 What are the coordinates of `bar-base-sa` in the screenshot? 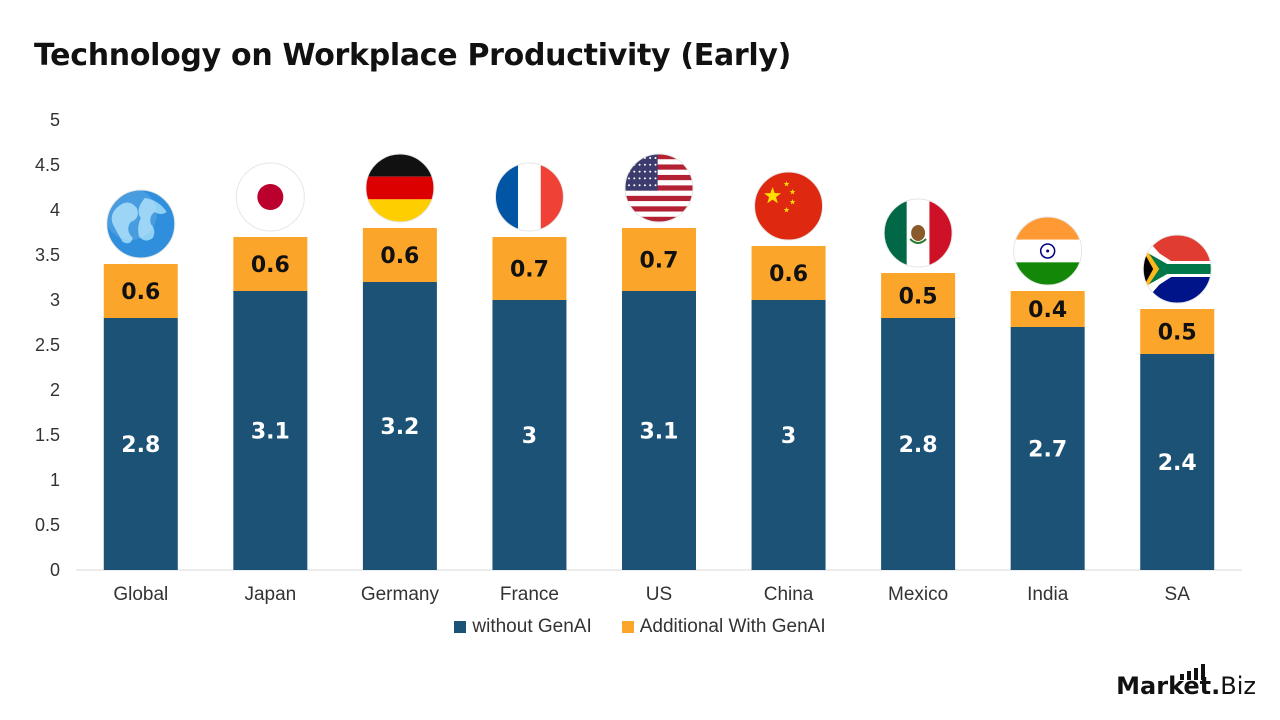 It's located at (1177, 462).